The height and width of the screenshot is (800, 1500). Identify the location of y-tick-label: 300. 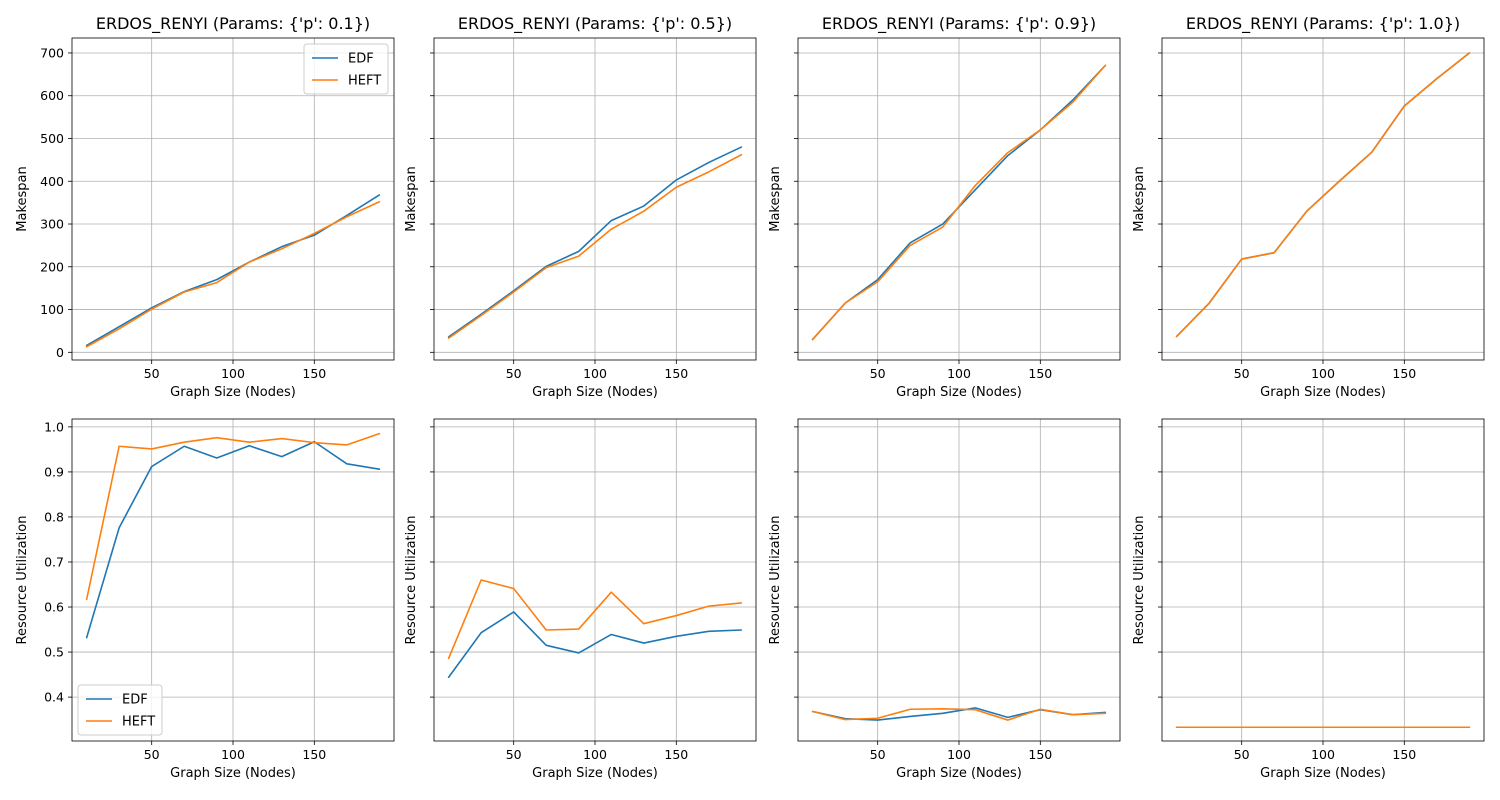
(52, 224).